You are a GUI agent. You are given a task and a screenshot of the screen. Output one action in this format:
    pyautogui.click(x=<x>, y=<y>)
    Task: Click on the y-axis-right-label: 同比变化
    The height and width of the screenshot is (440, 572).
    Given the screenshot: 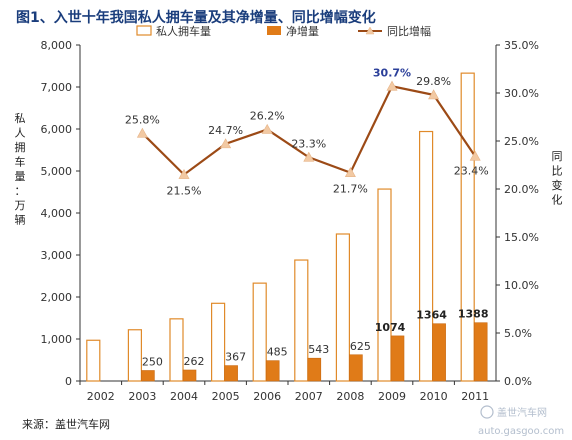 What is the action you would take?
    pyautogui.click(x=557, y=178)
    